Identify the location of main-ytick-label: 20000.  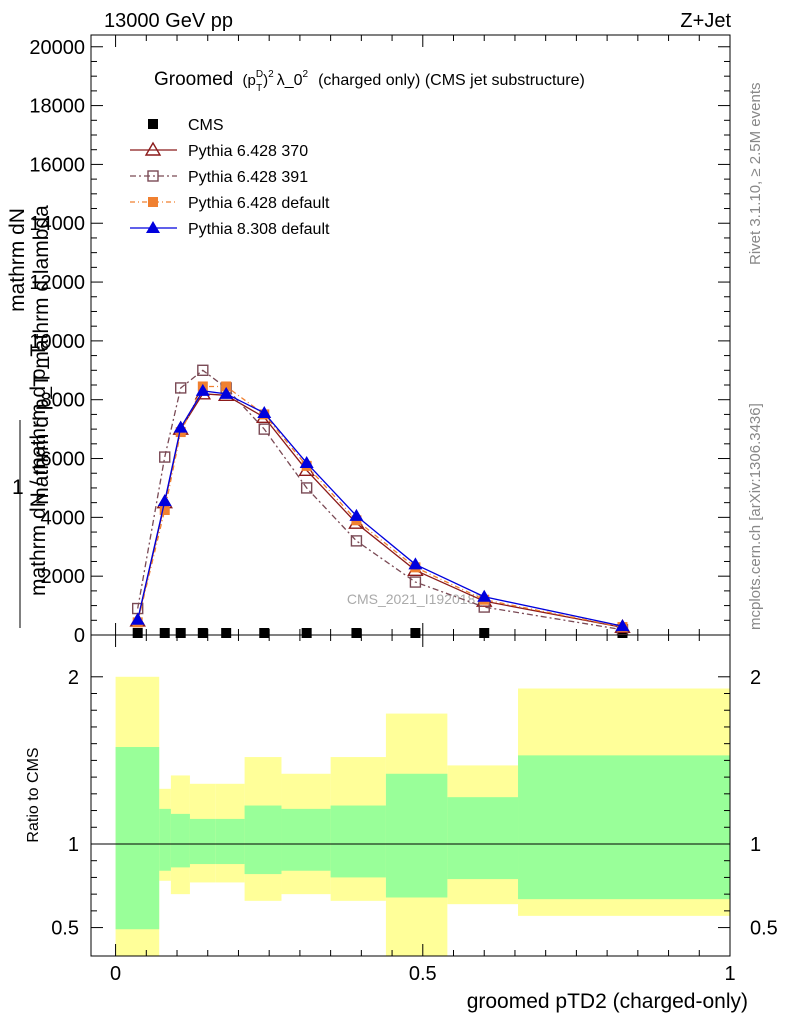
(57, 48).